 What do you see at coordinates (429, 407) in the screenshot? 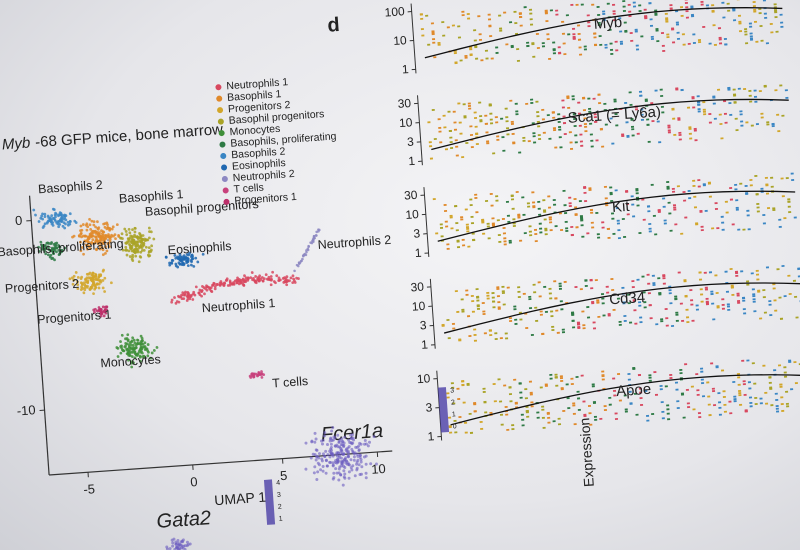
I see `y-tick-label: 3` at bounding box center [429, 407].